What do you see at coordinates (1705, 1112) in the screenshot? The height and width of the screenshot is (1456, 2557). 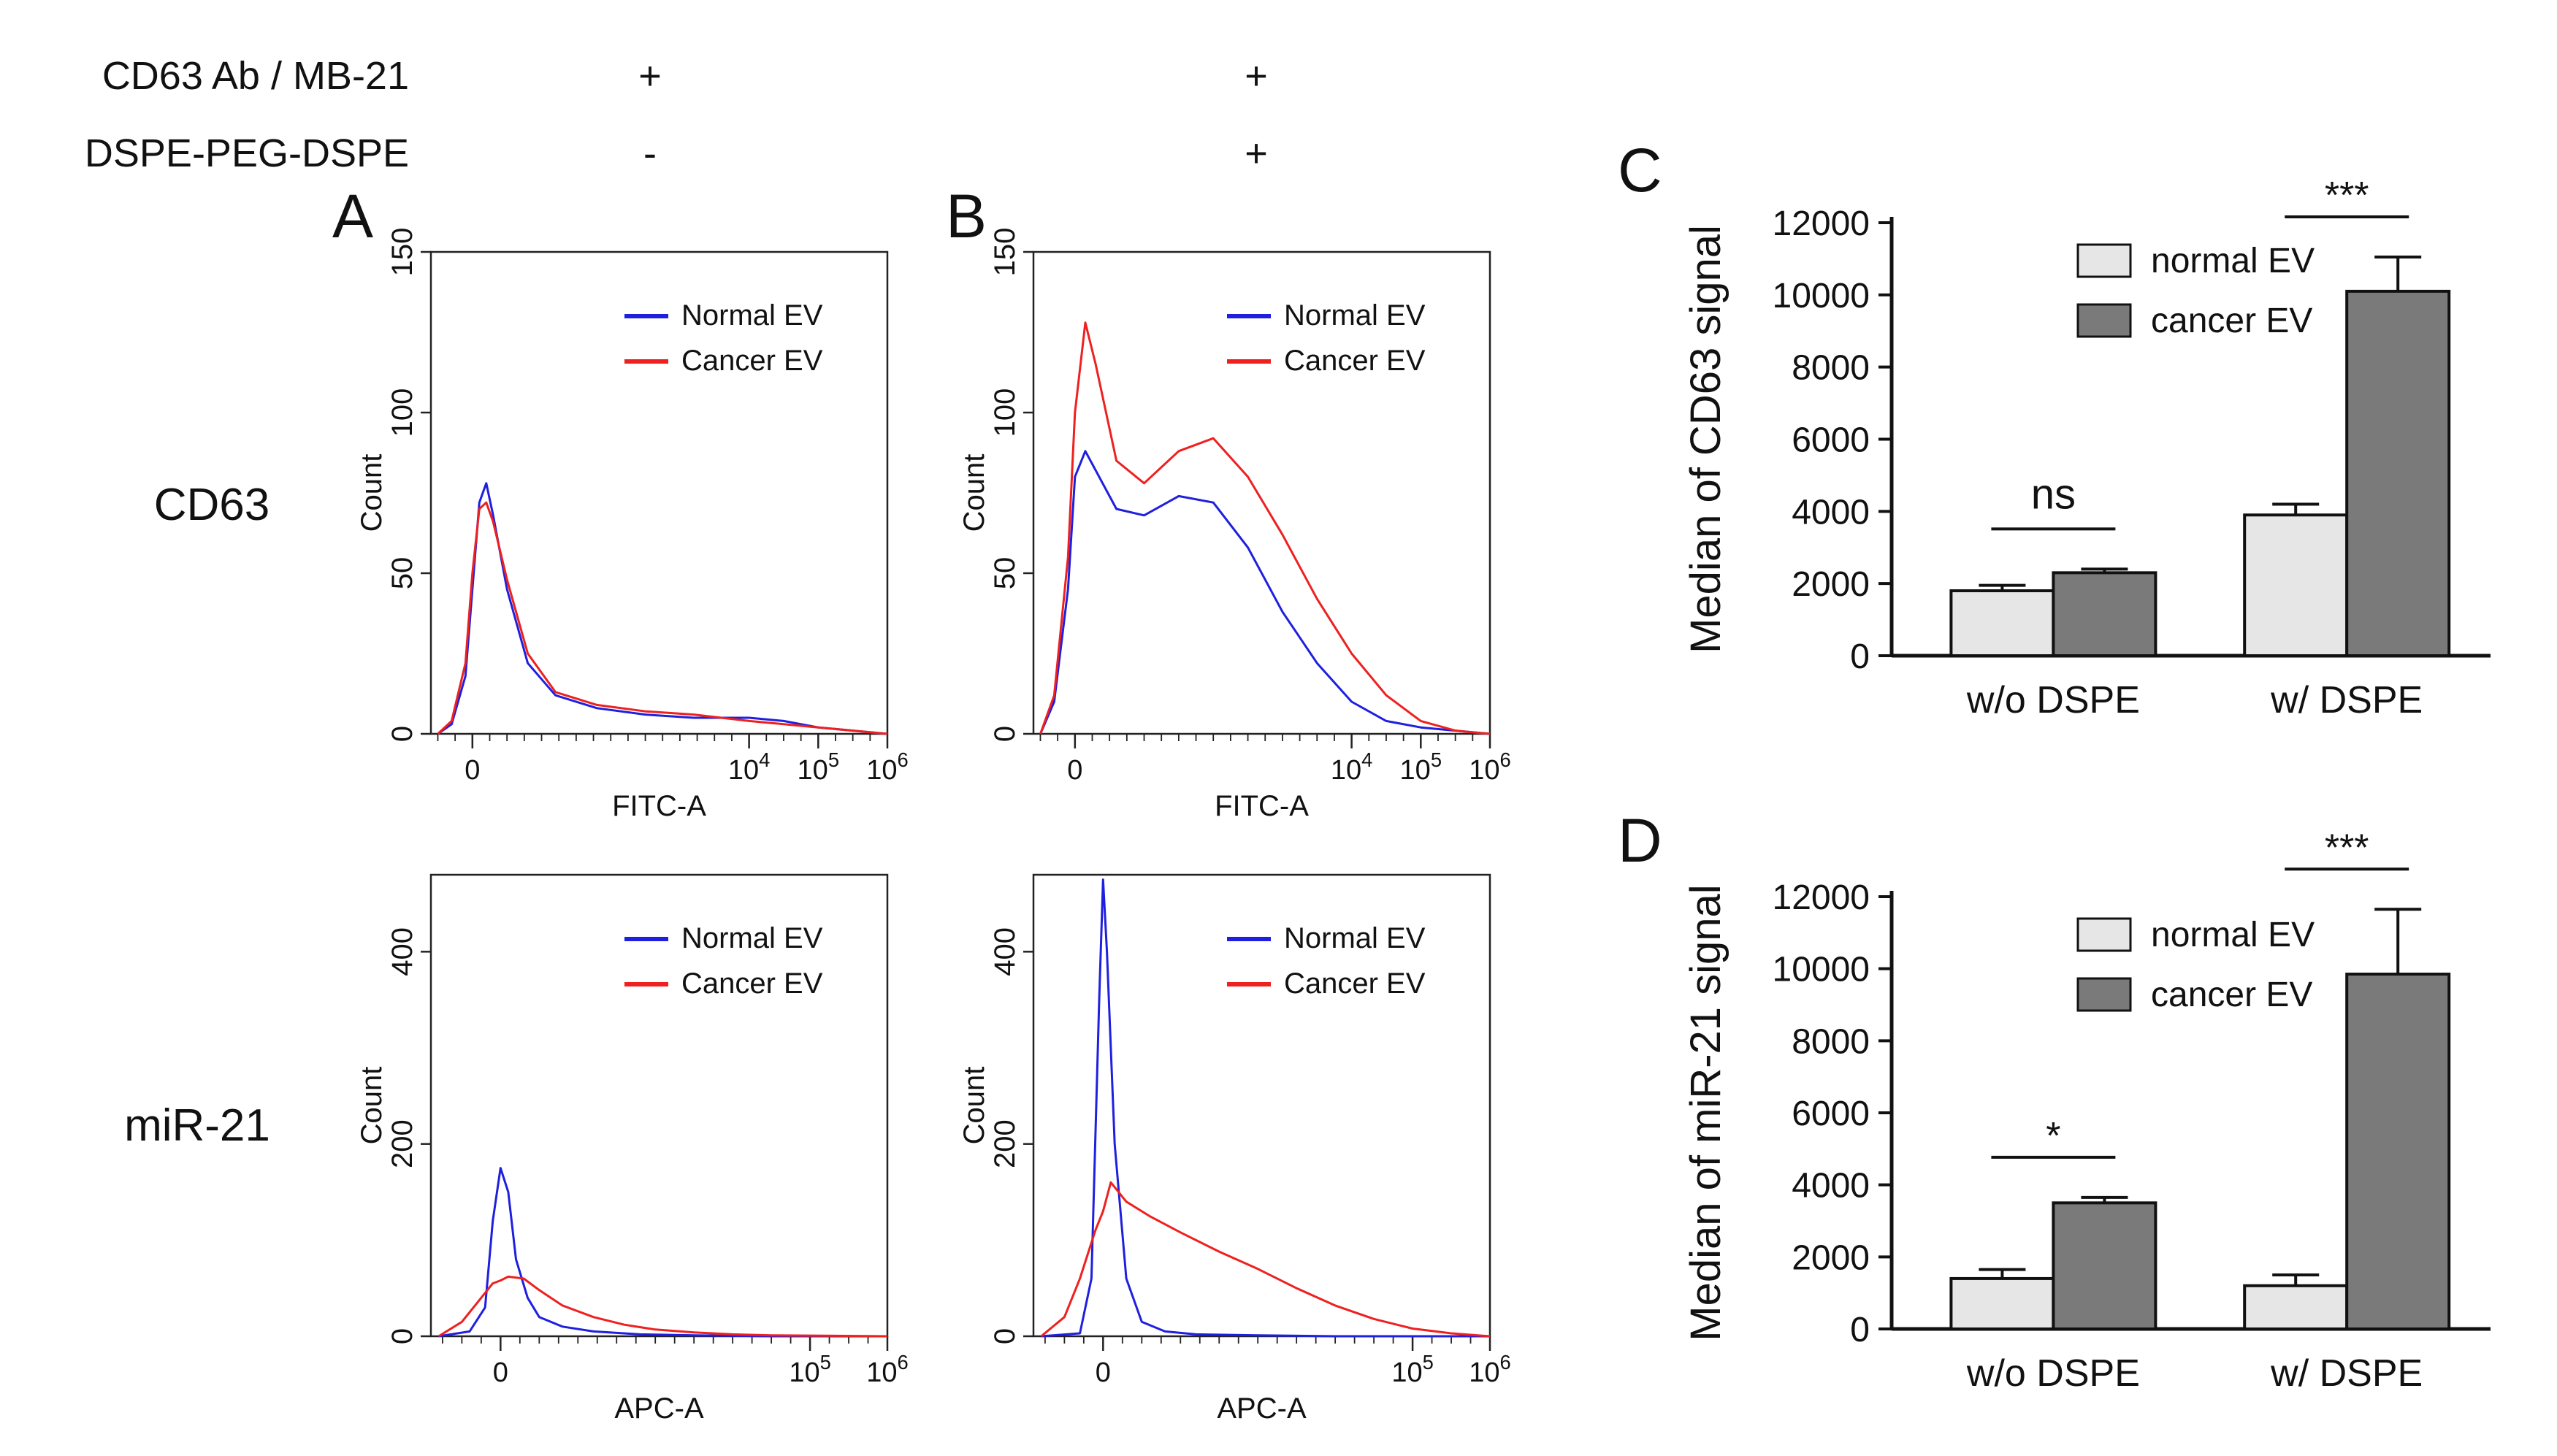 I see `y-axis-label: Median of miR-21 signal` at bounding box center [1705, 1112].